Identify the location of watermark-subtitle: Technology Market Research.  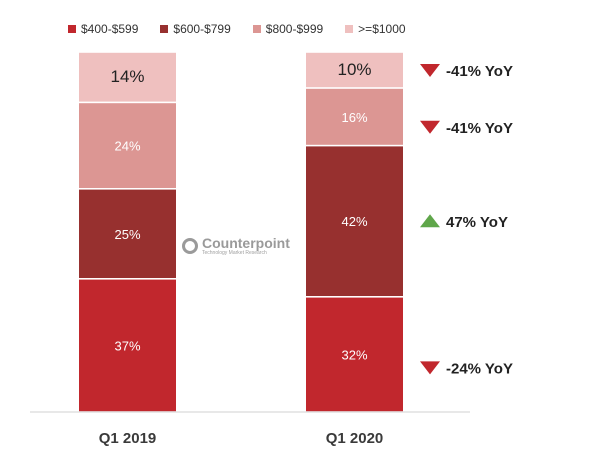
(234, 253).